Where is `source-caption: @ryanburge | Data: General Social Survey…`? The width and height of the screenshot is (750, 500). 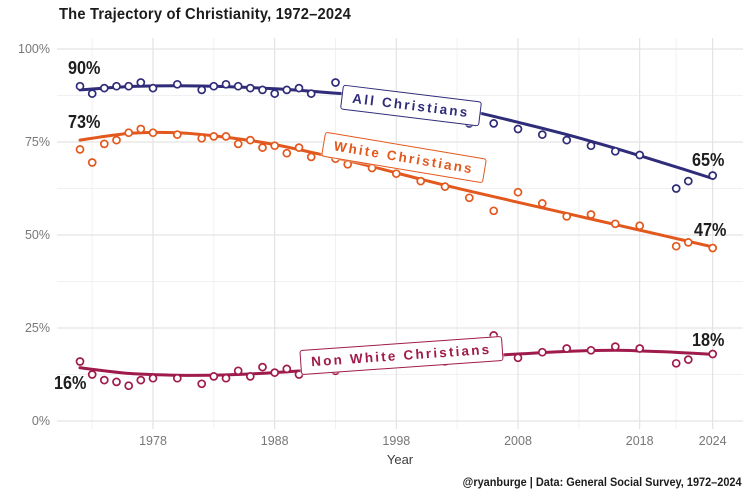
source-caption: @ryanburge | Data: General Social Survey… is located at coordinates (602, 483).